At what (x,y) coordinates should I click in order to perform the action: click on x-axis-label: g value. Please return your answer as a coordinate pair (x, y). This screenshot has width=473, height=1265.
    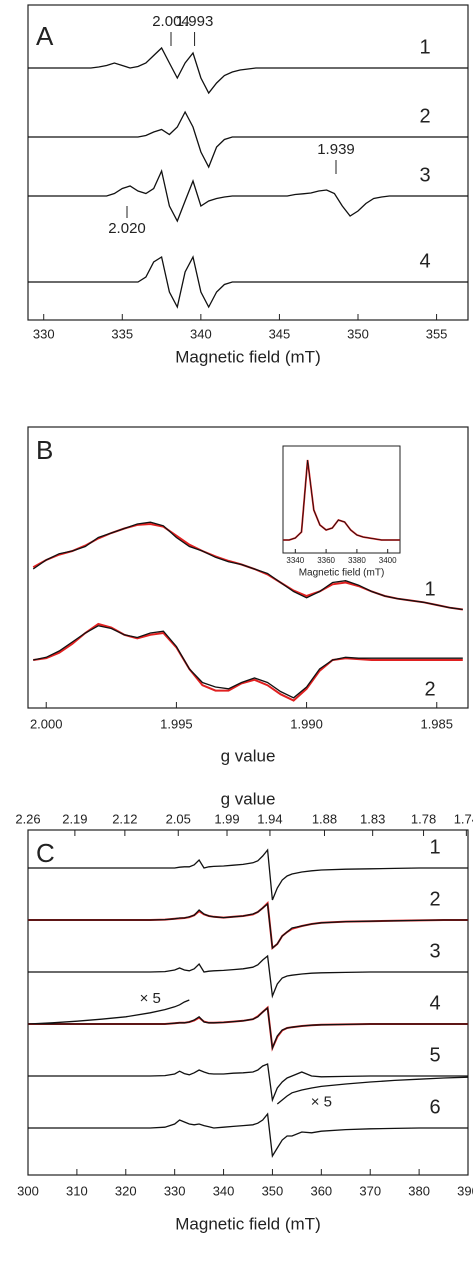
    Looking at the image, I should click on (248, 755).